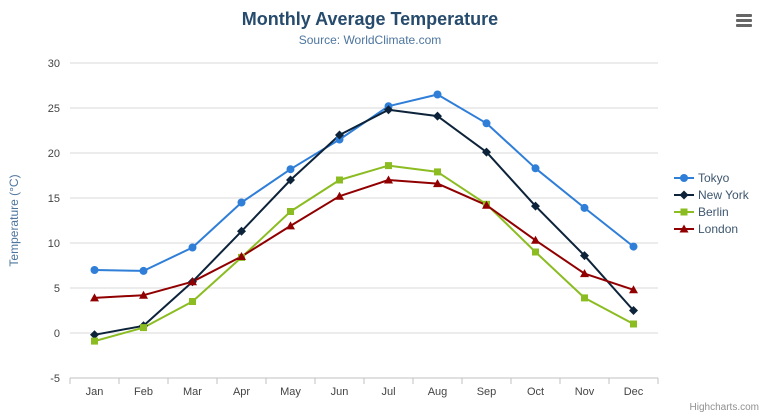  I want to click on triangle-marker-icon, so click(684, 228).